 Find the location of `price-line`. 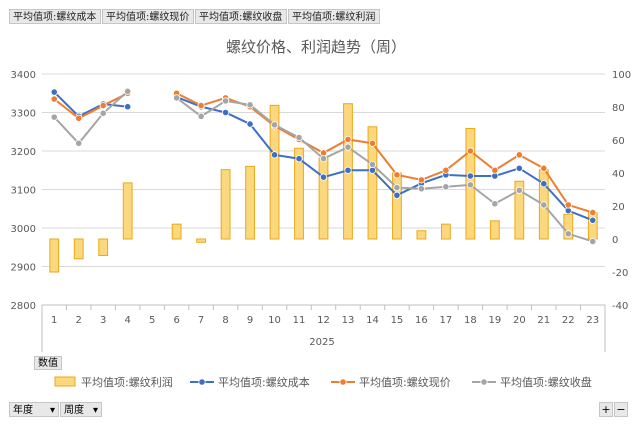

price-line is located at coordinates (91, 106).